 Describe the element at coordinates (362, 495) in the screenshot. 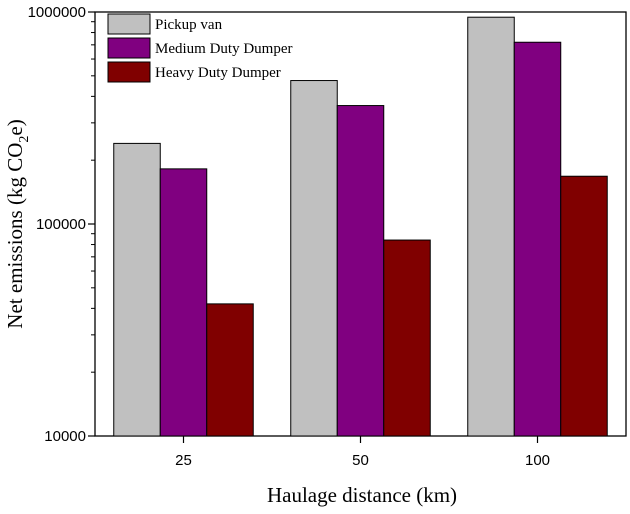

I see `x-axis-title: Haulage distance (km)` at that location.